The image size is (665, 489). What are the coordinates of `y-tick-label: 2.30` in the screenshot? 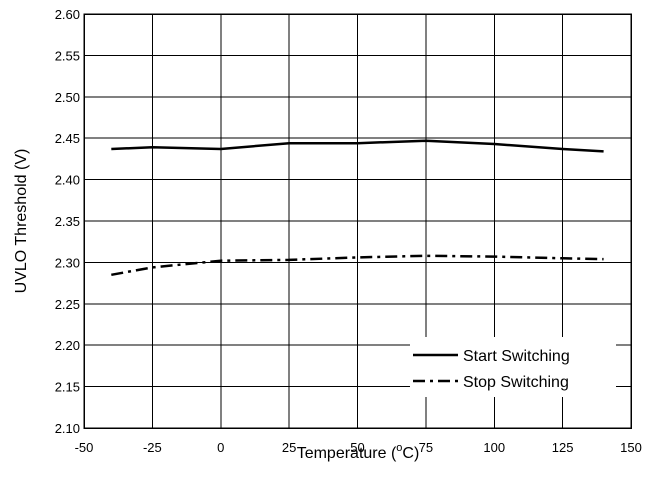 It's located at (67, 262).